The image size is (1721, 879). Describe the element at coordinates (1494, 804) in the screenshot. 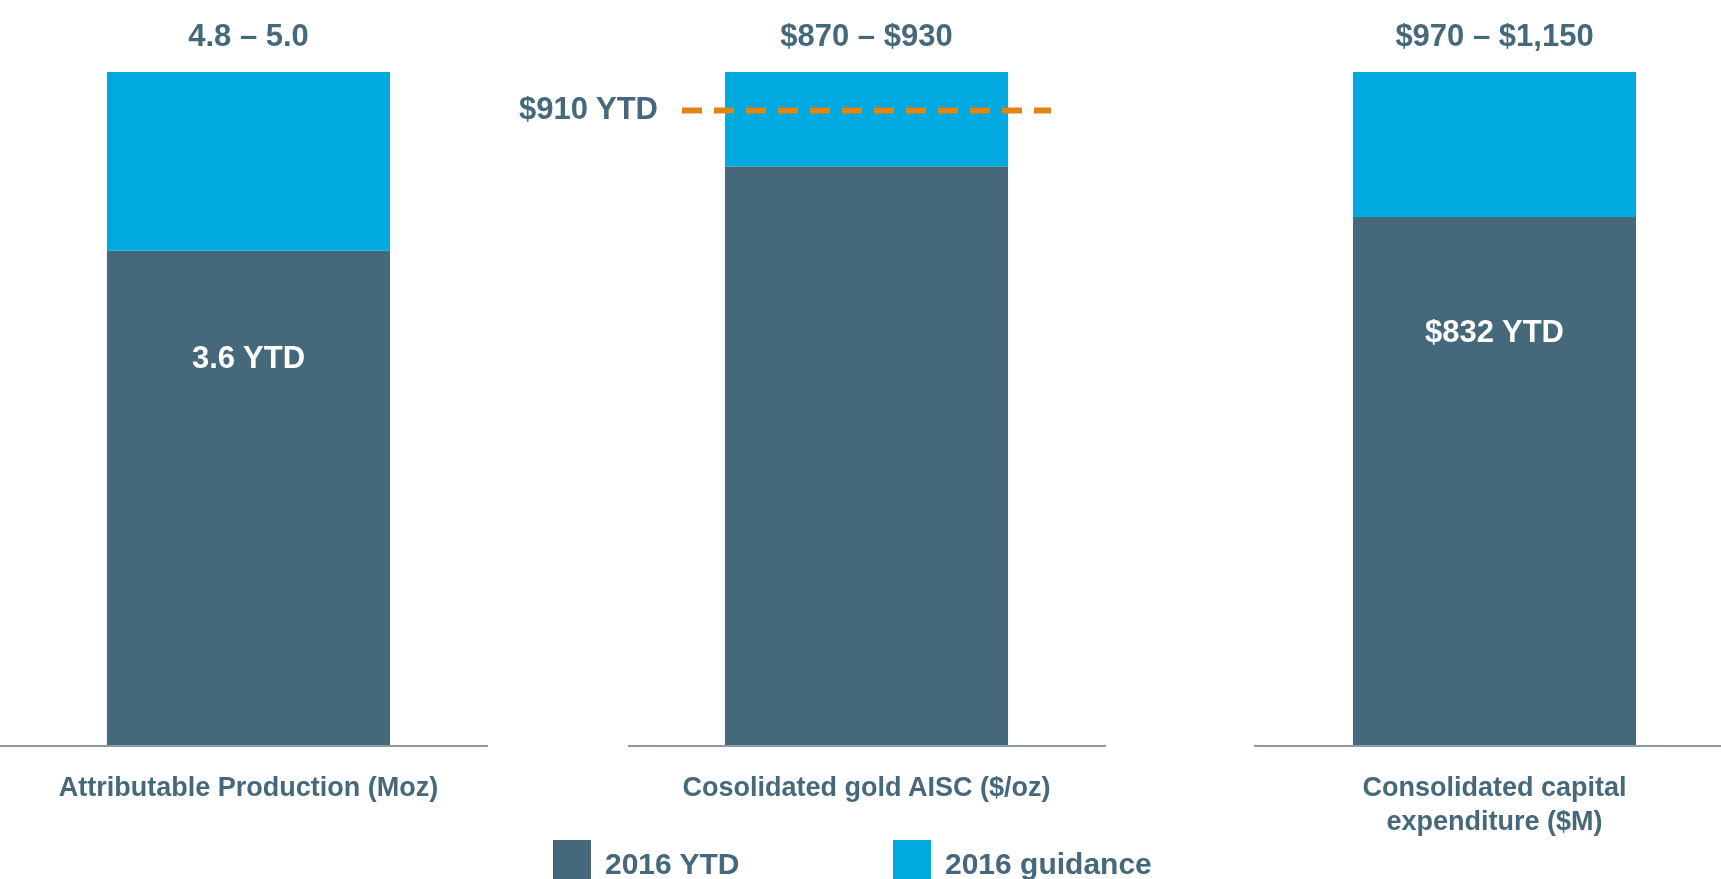

I see `x-axis-title: Consolidated capital expenditure ($M)` at that location.